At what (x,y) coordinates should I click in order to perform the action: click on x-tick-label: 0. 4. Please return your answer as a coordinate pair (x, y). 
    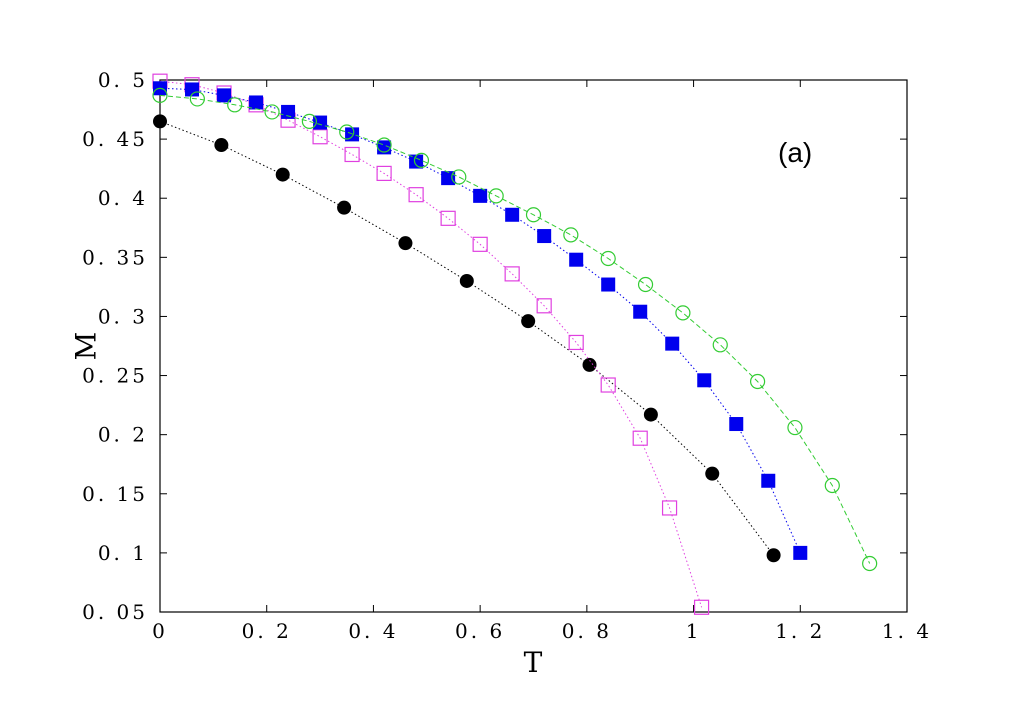
    Looking at the image, I should click on (373, 631).